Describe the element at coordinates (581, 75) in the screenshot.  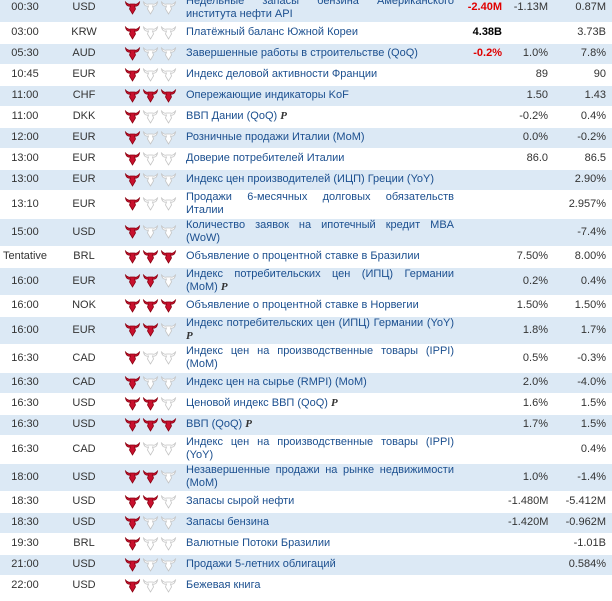
I see `previous: 90` at that location.